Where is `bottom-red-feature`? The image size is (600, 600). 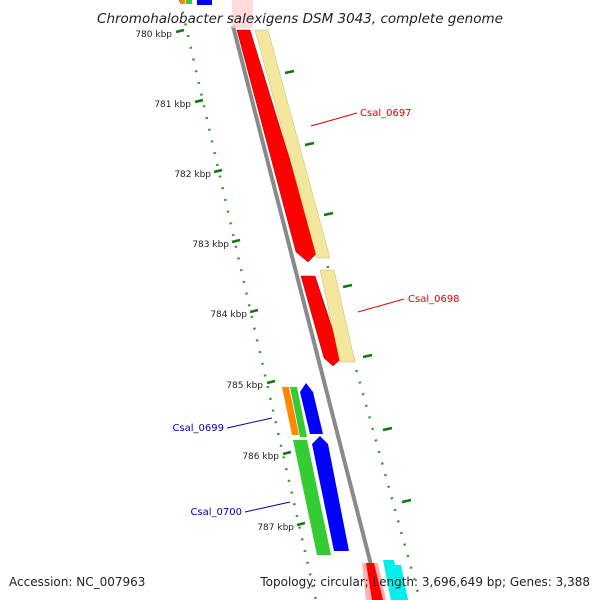 bottom-red-feature is located at coordinates (374, 581).